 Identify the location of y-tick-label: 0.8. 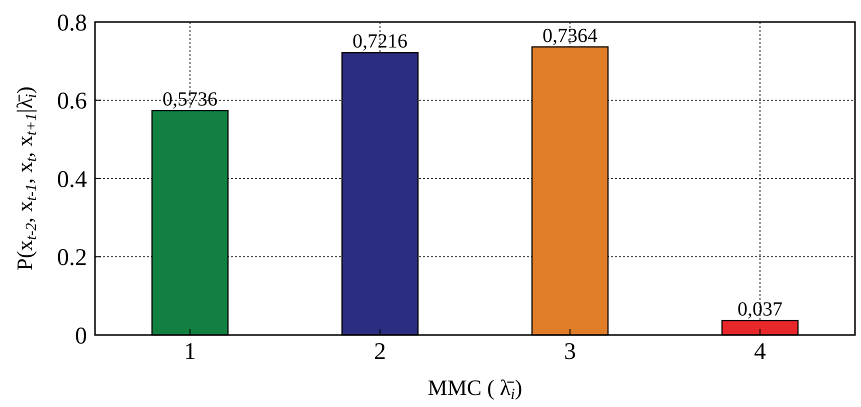
(72, 23).